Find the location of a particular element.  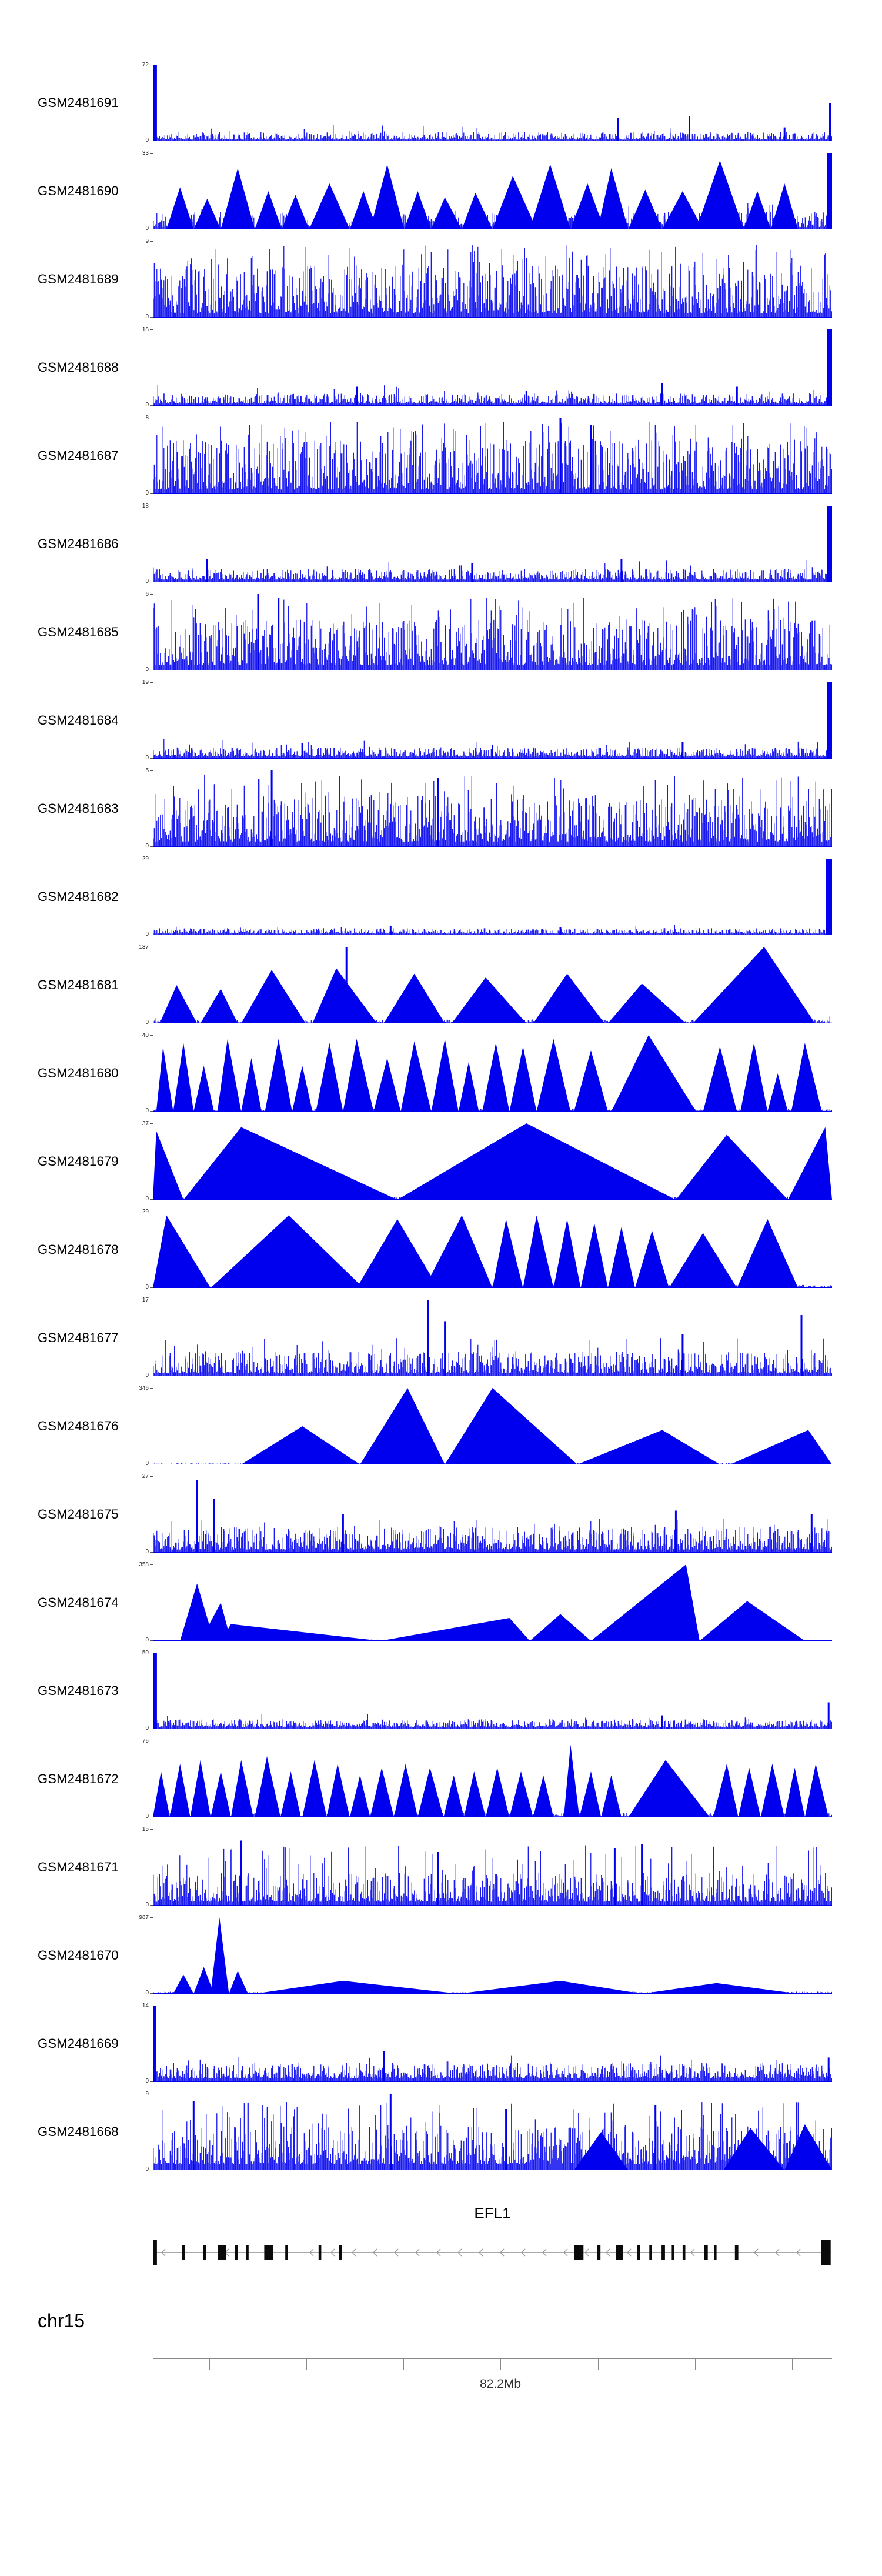

signal-track-row: GSM2481673 50 0 is located at coordinates (441, 1691).